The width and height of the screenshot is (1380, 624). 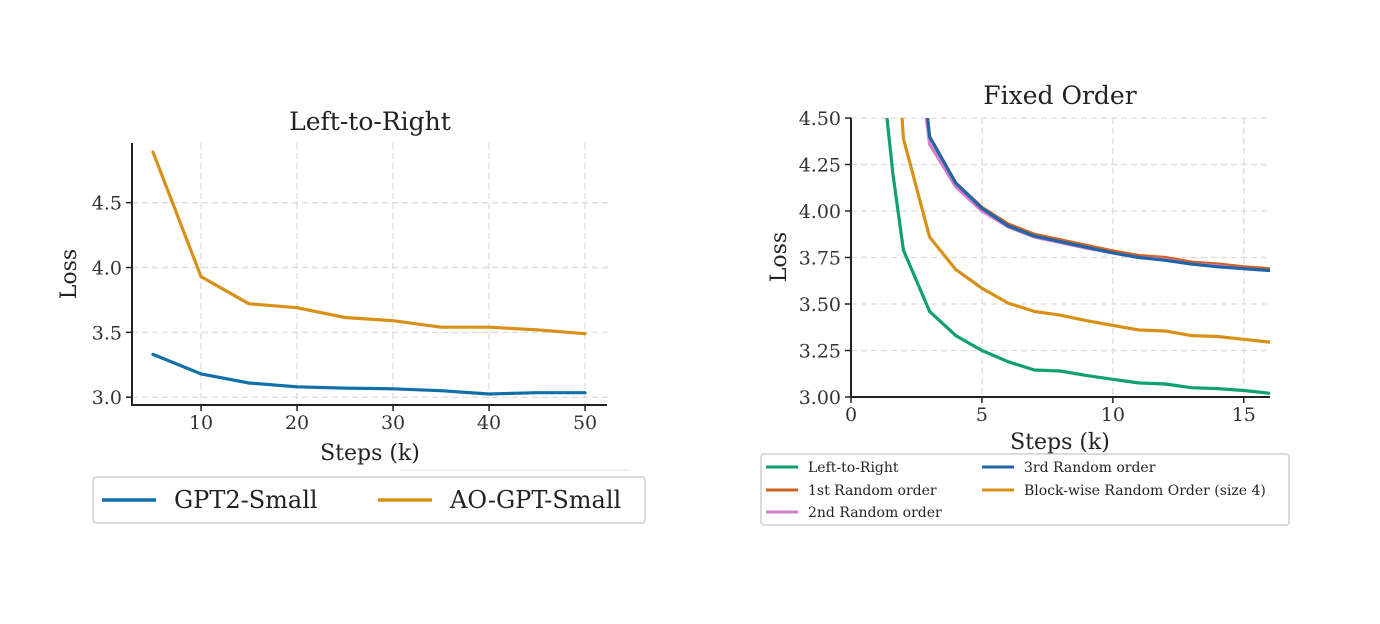 I want to click on right-x-tick-label: 0, so click(x=851, y=415).